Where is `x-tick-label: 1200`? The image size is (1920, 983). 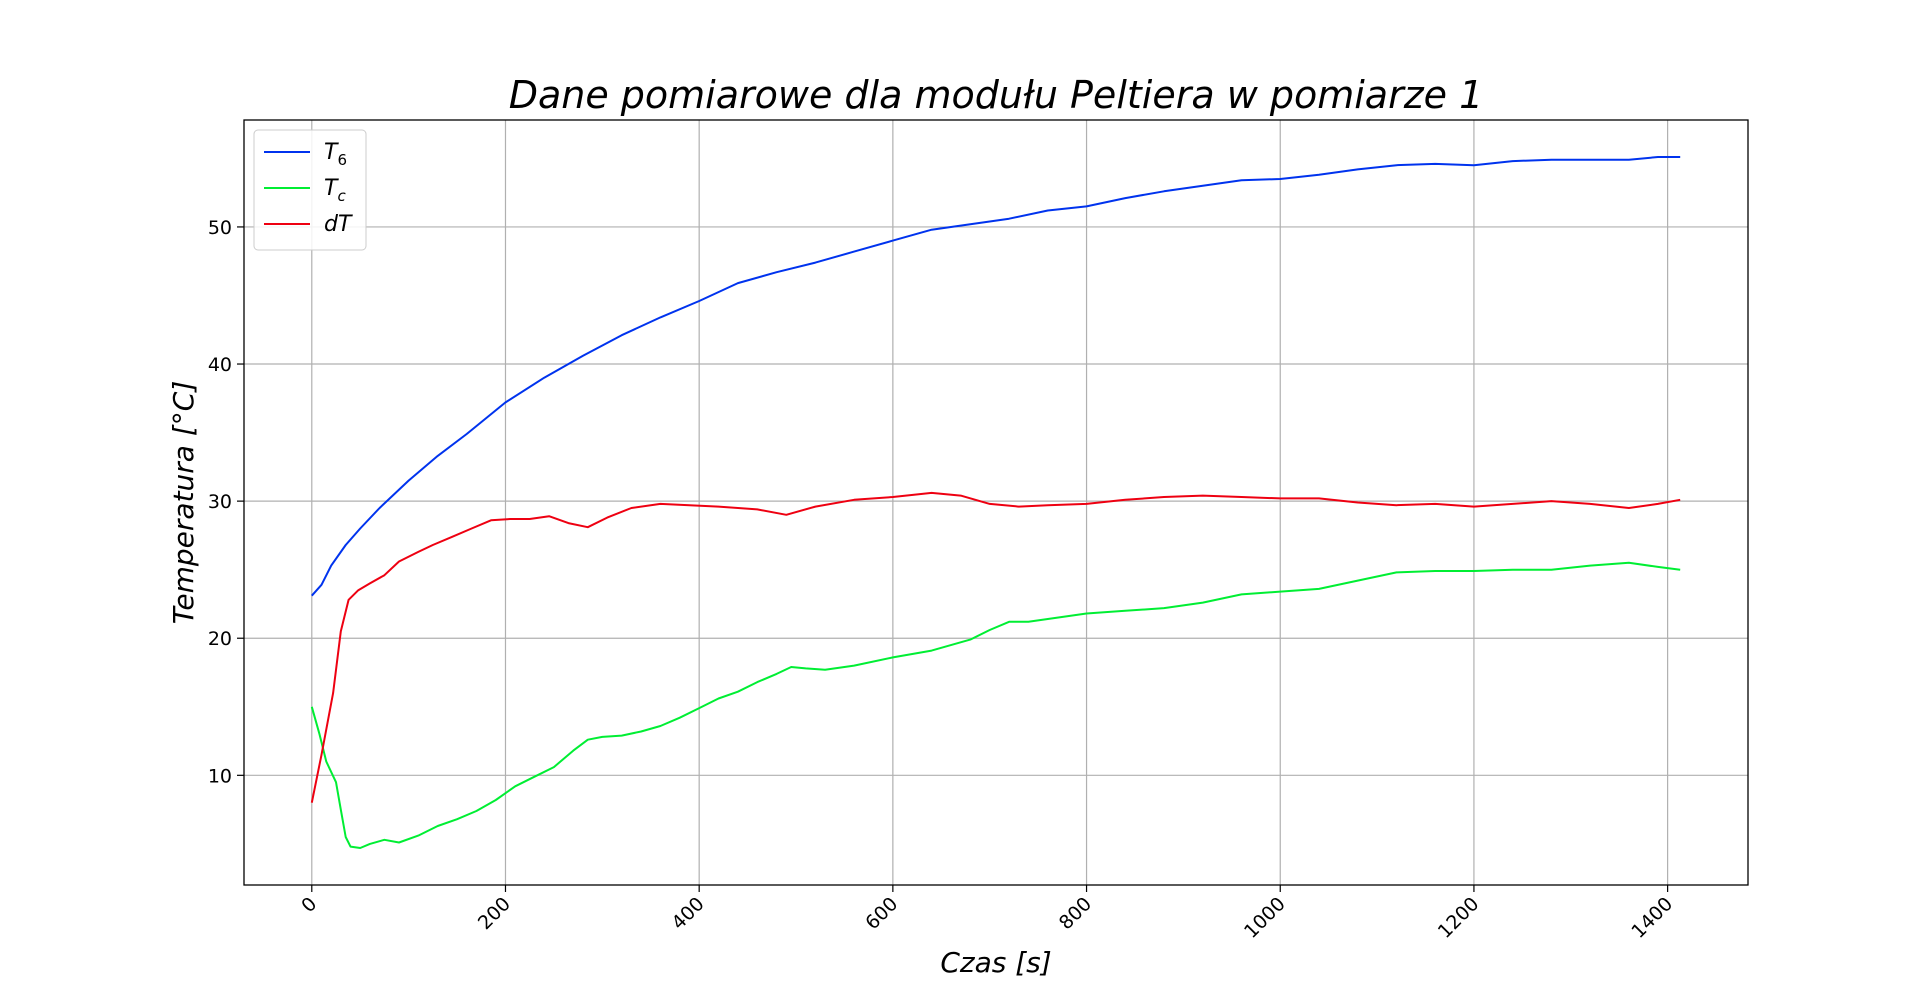 x-tick-label: 1200 is located at coordinates (1459, 918).